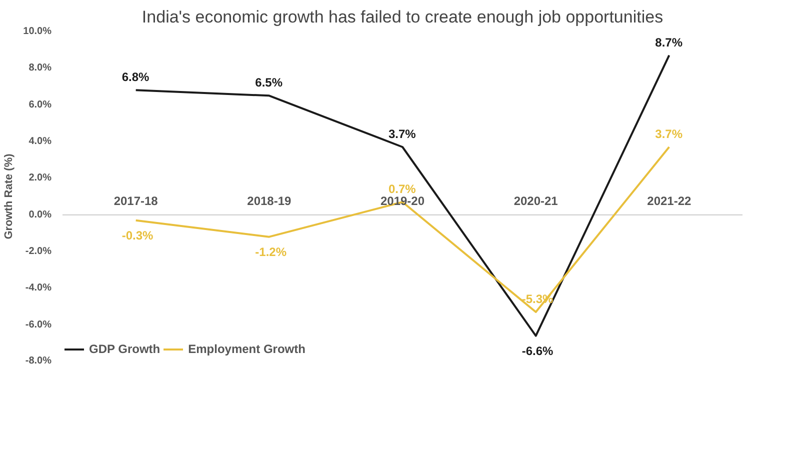 The width and height of the screenshot is (791, 453). Describe the element at coordinates (402, 201) in the screenshot. I see `x-tick-label: 2019-20` at that location.